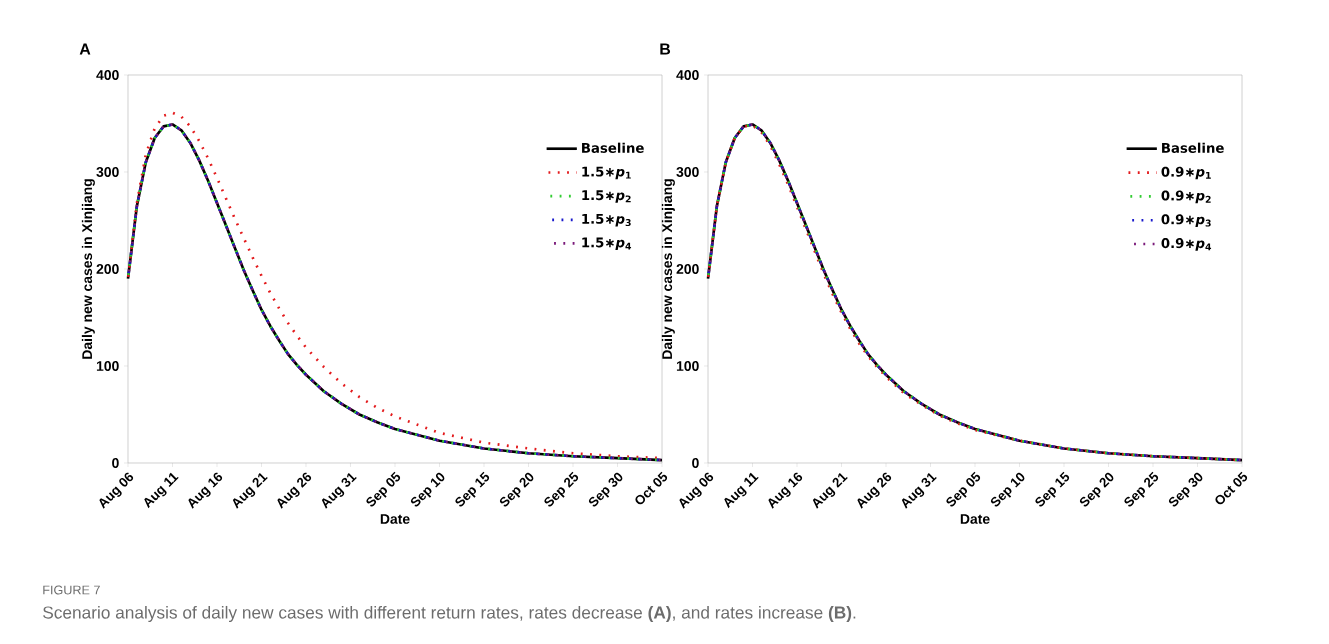 Image resolution: width=1329 pixels, height=644 pixels. What do you see at coordinates (606, 173) in the screenshot?
I see `legend-label: 1.5∗p$_{1}$` at bounding box center [606, 173].